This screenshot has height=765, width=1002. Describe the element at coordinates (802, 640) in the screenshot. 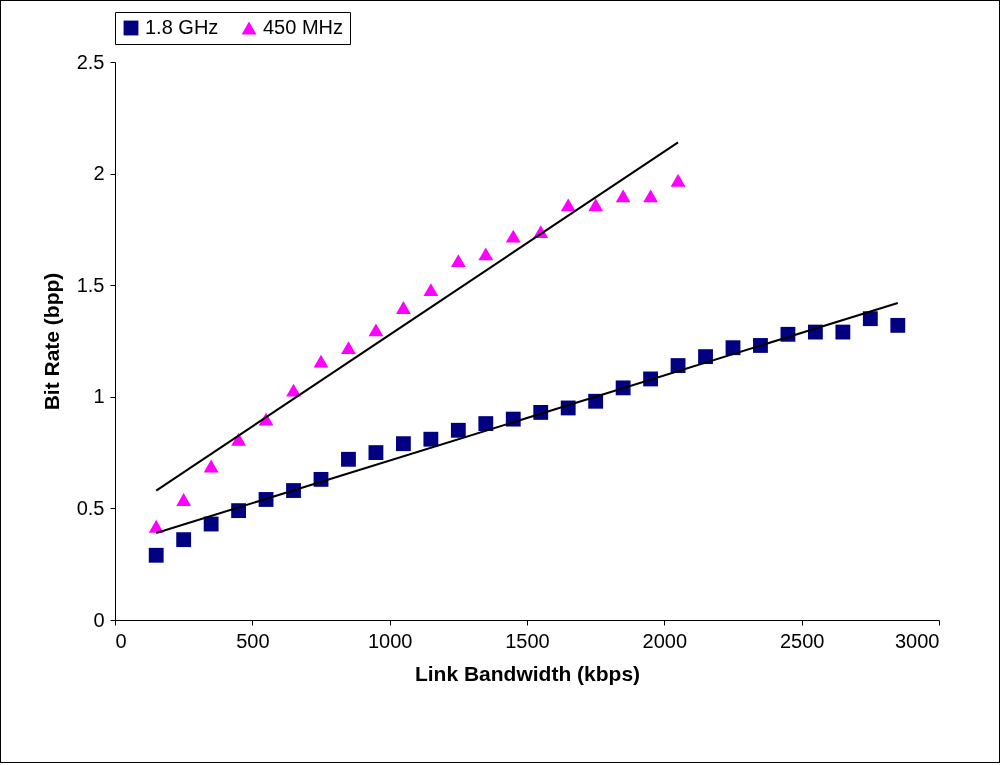

I see `x-tick-label: 2500` at that location.